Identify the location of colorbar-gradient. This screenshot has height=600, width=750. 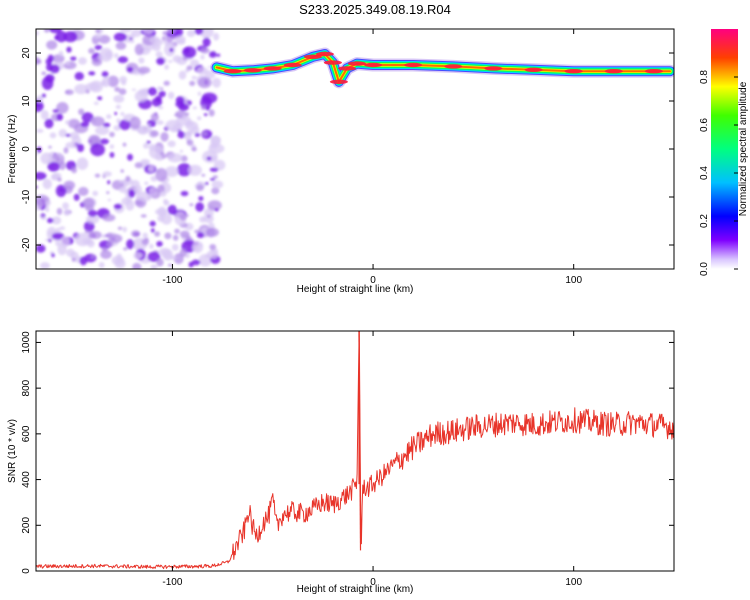
(724, 149).